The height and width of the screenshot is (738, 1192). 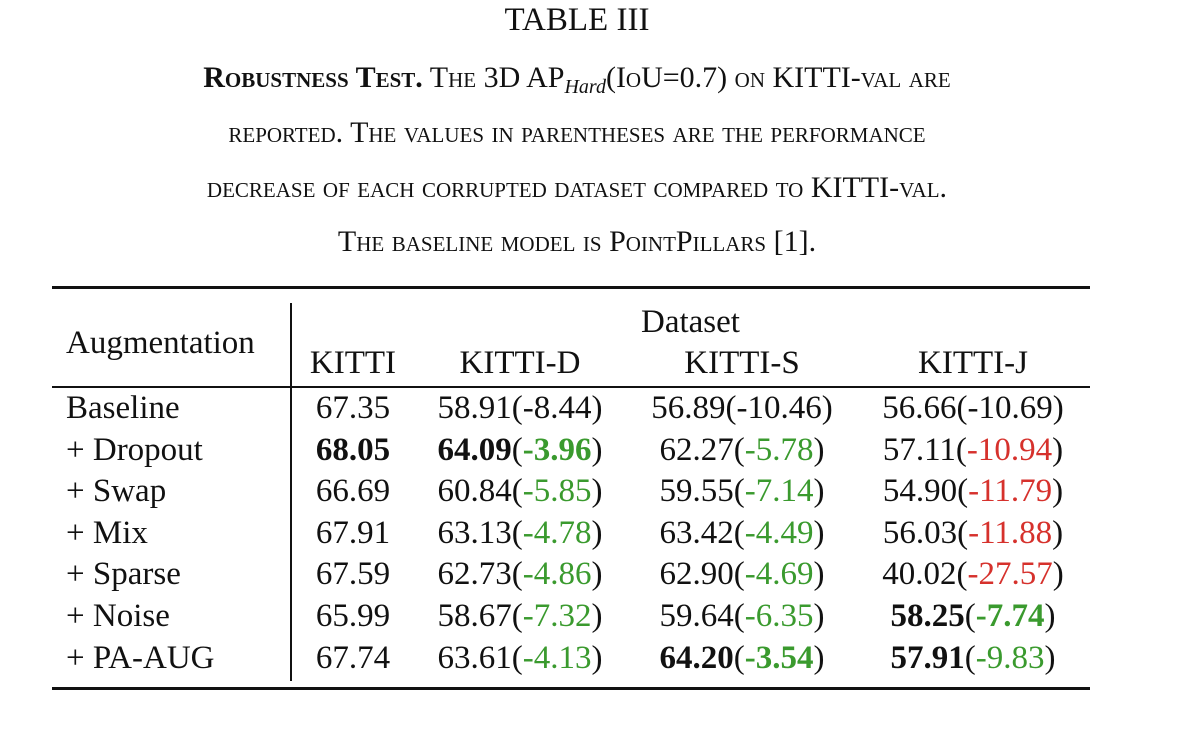 I want to click on cell-delta: -3.54, so click(x=779, y=657).